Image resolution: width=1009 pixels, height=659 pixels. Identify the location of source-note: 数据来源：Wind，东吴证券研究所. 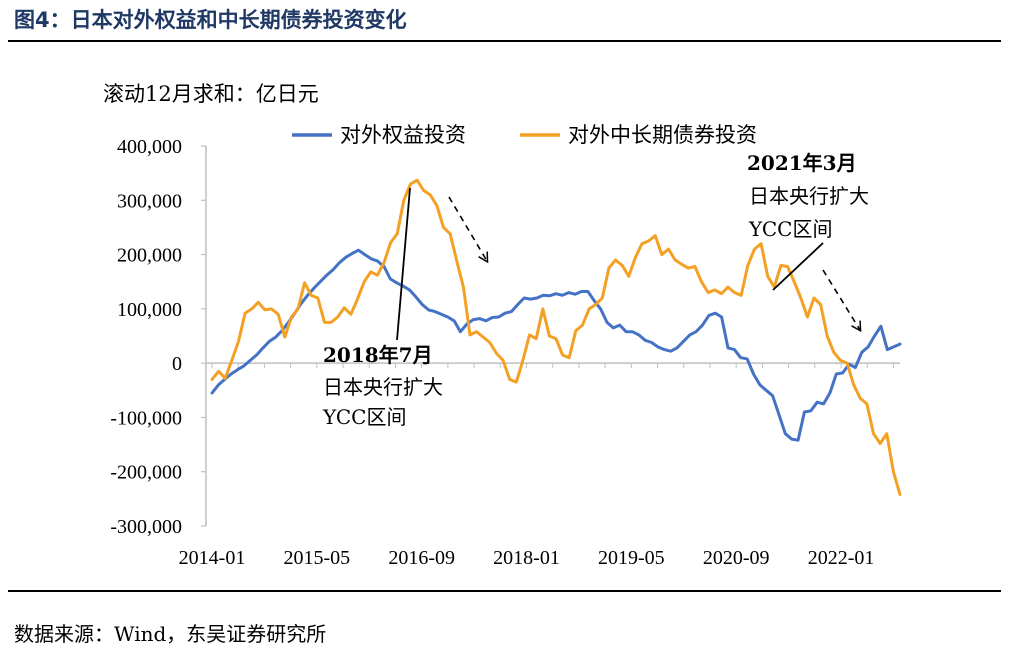
(170, 634).